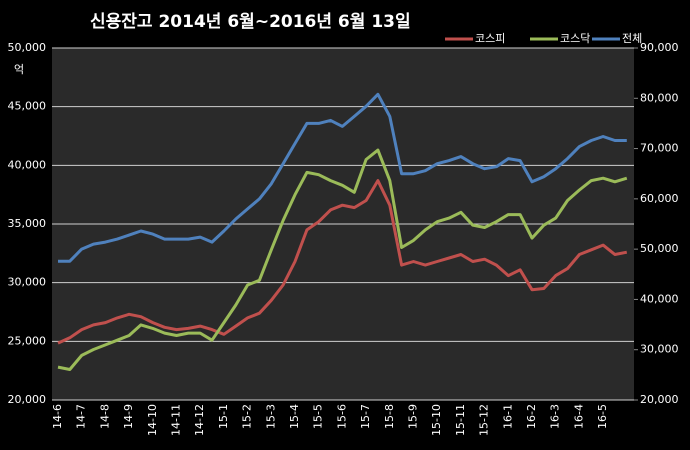 This screenshot has width=690, height=450. What do you see at coordinates (57, 416) in the screenshot?
I see `x-tick-label: 14-6` at bounding box center [57, 416].